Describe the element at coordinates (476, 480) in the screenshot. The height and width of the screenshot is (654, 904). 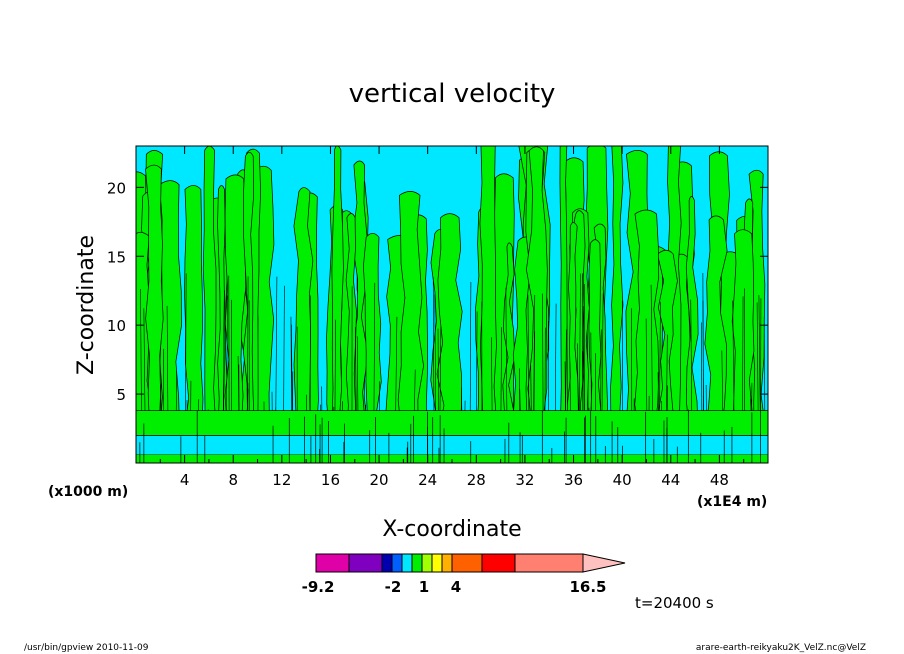
I see `x-tick-label: 28` at that location.